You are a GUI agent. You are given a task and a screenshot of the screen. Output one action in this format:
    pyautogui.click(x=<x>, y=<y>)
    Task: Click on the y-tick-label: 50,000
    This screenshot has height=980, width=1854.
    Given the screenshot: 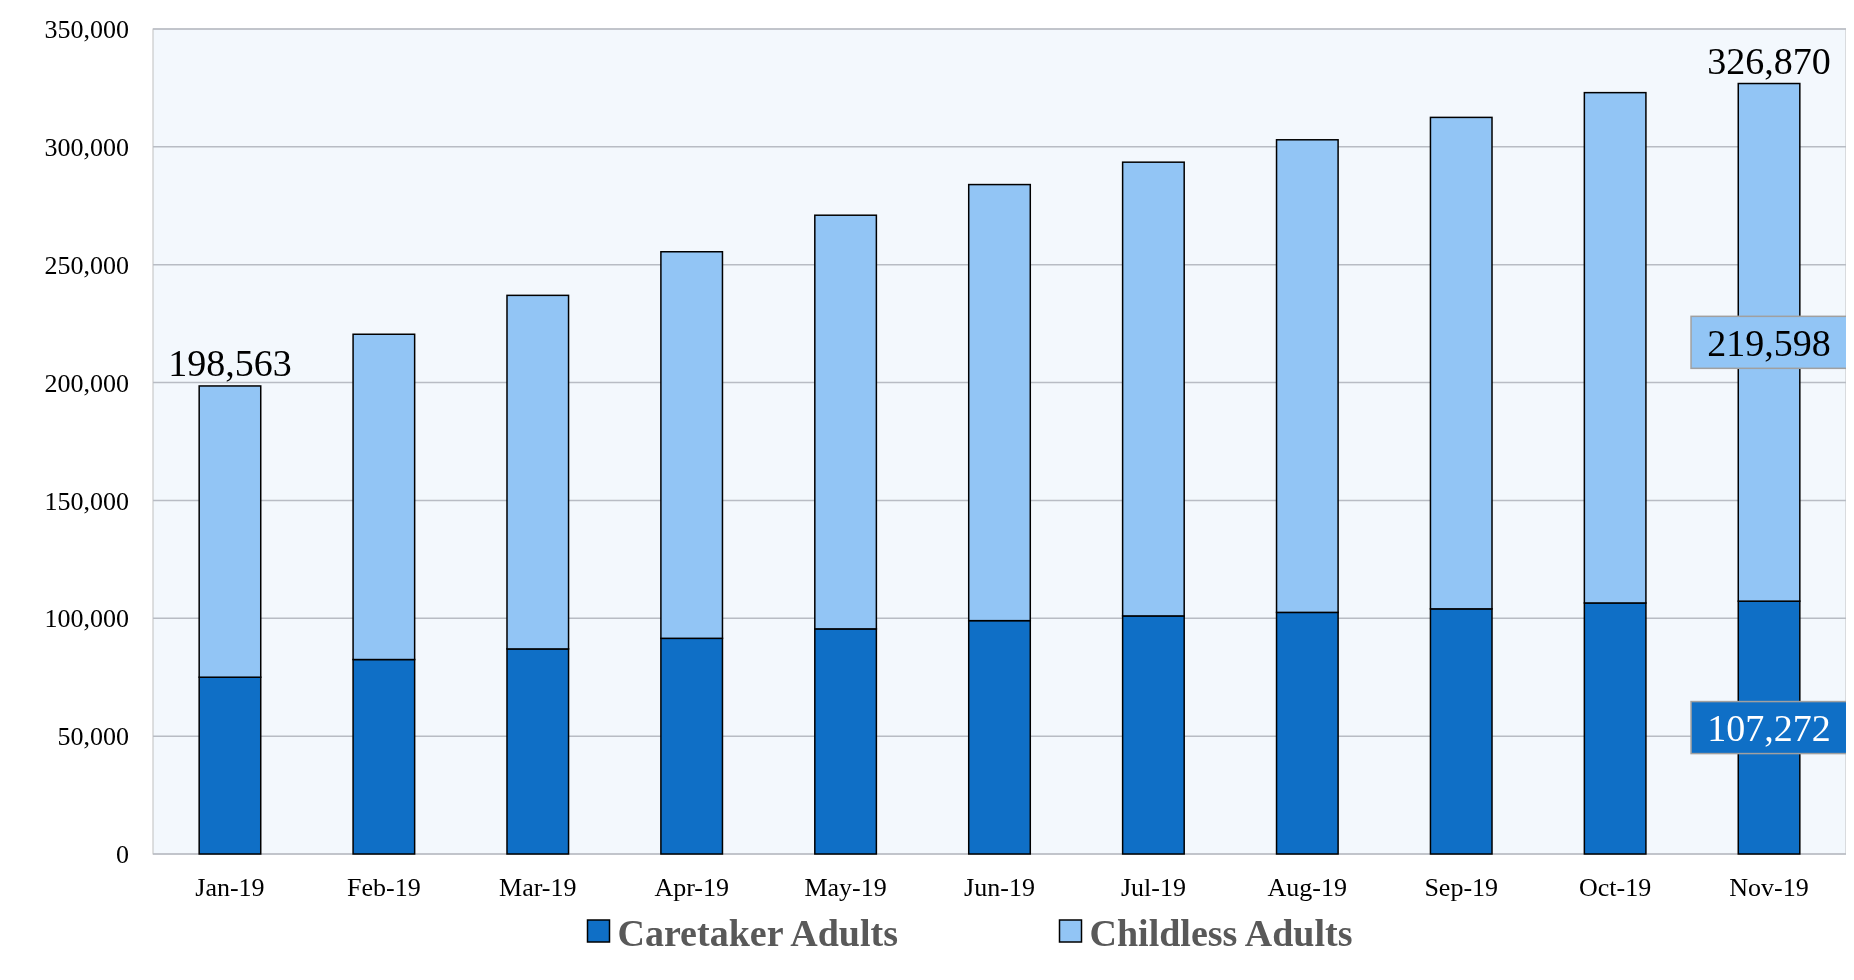 What is the action you would take?
    pyautogui.click(x=93, y=737)
    